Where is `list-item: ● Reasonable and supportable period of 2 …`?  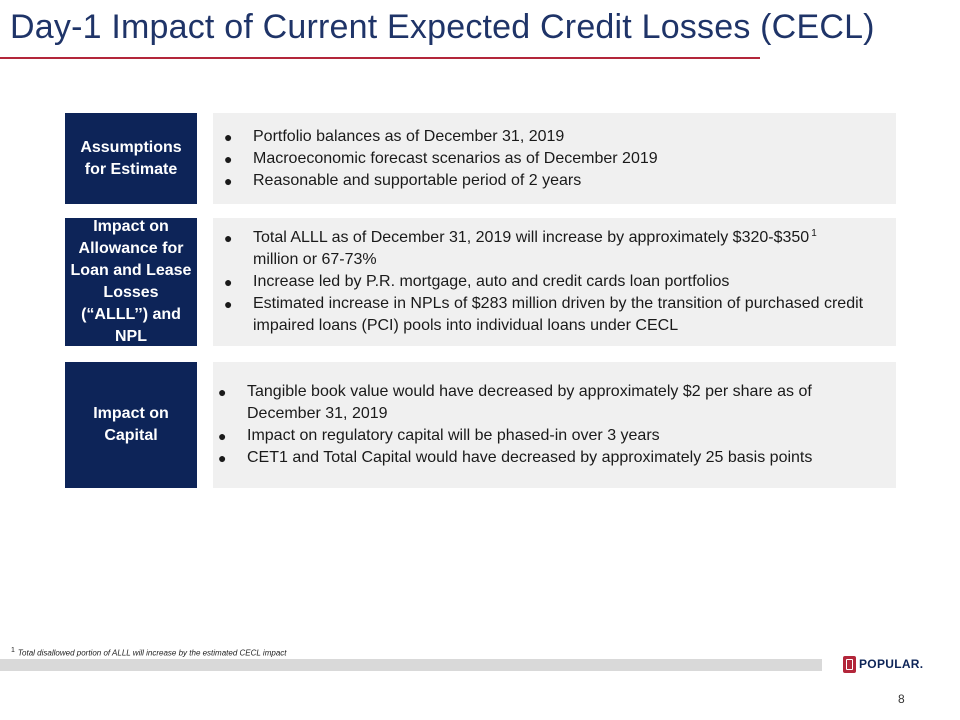 list-item: ● Reasonable and supportable period of 2 … is located at coordinates (441, 181).